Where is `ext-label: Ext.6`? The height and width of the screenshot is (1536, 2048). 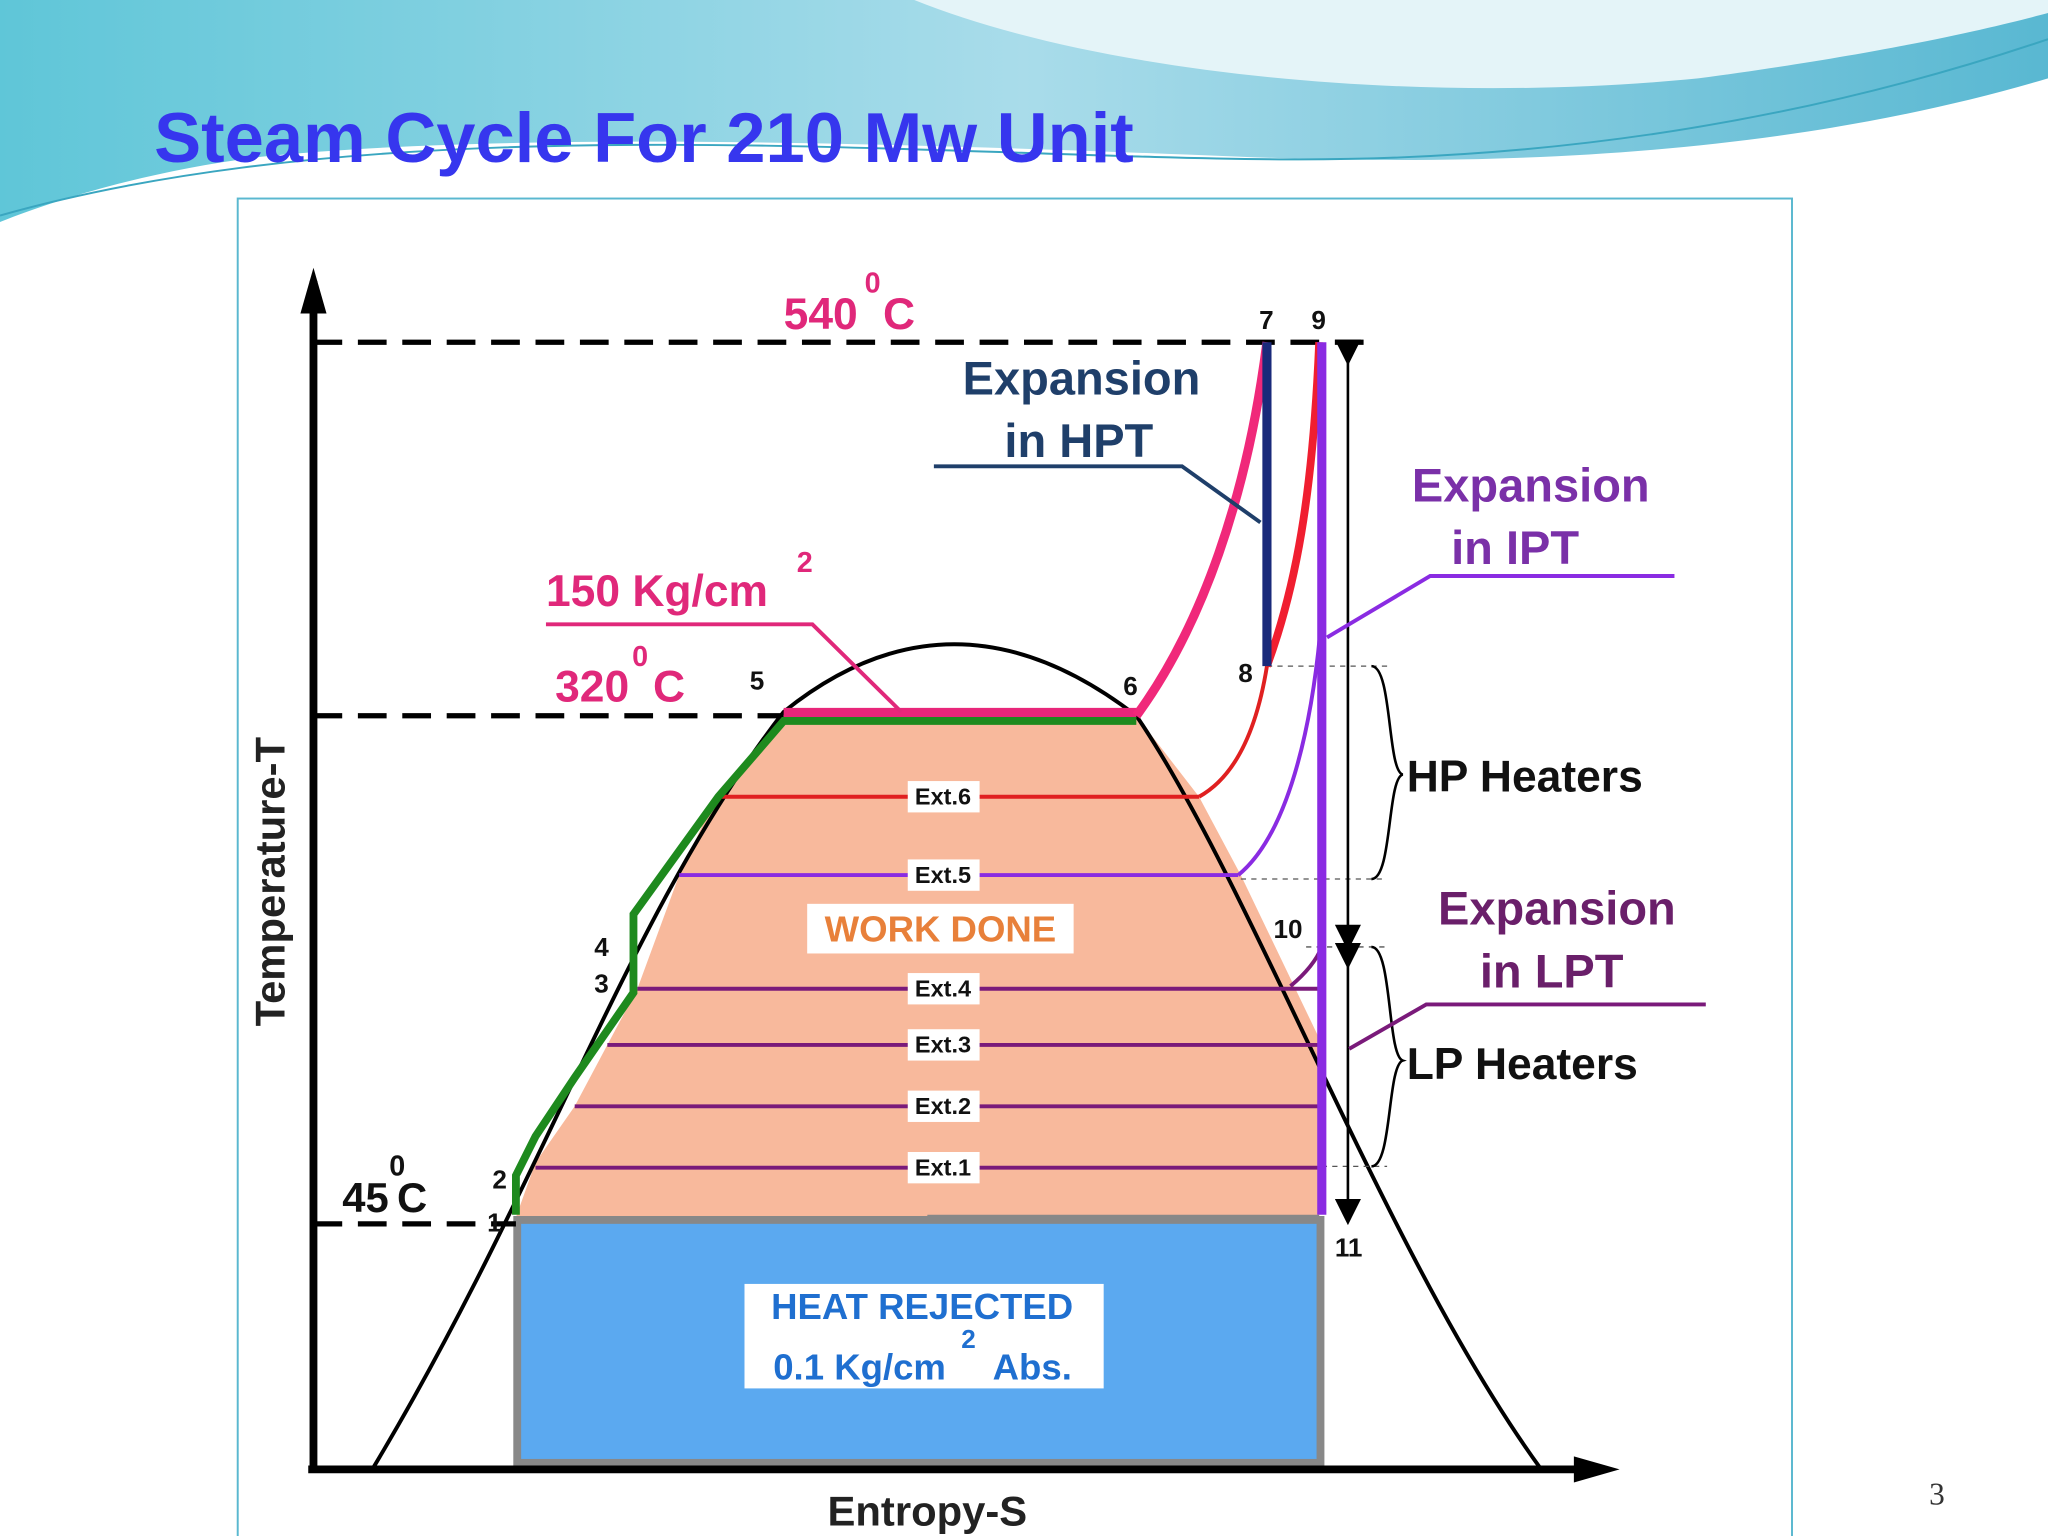 ext-label: Ext.6 is located at coordinates (943, 797).